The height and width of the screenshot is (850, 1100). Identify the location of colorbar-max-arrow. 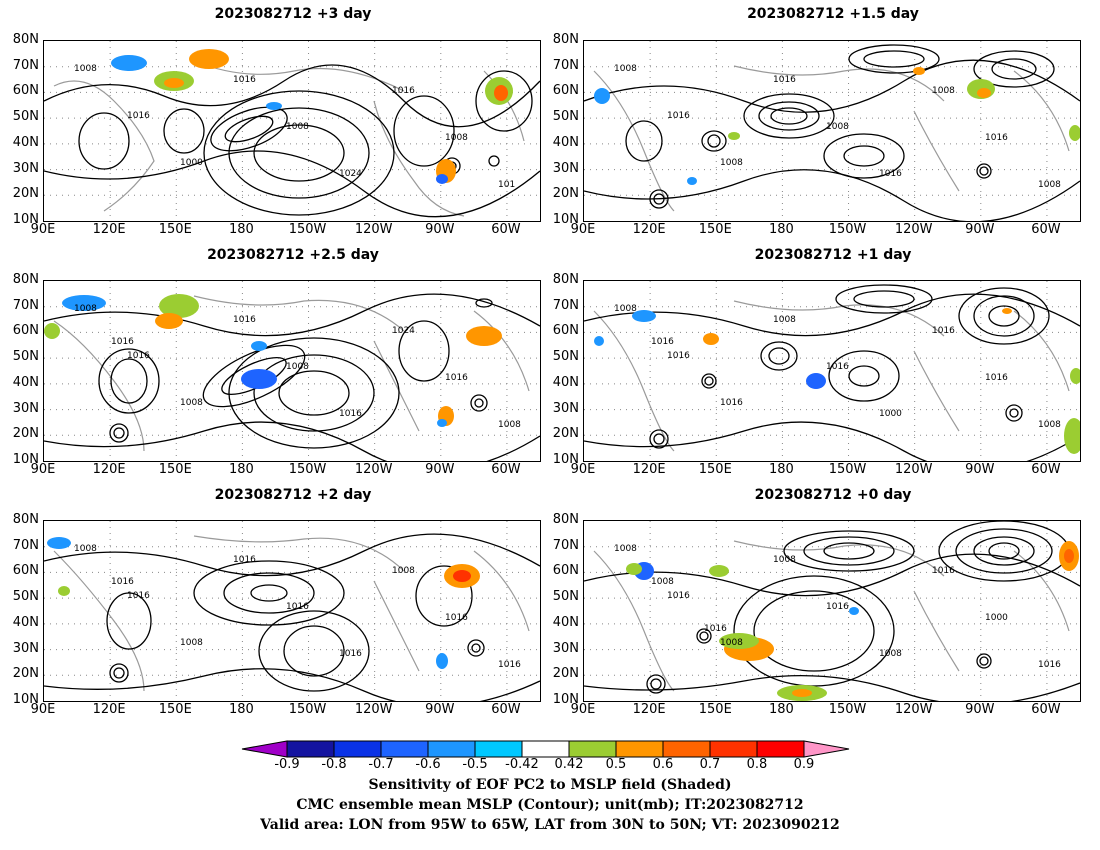
(826, 749).